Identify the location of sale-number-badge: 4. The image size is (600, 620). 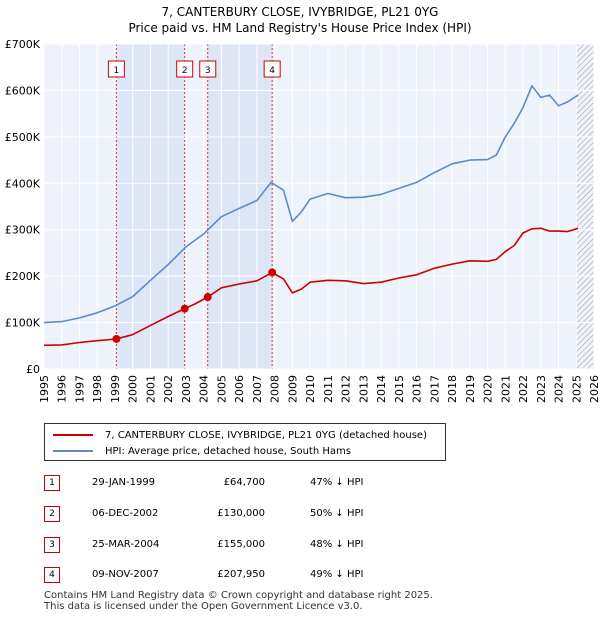
(52, 575).